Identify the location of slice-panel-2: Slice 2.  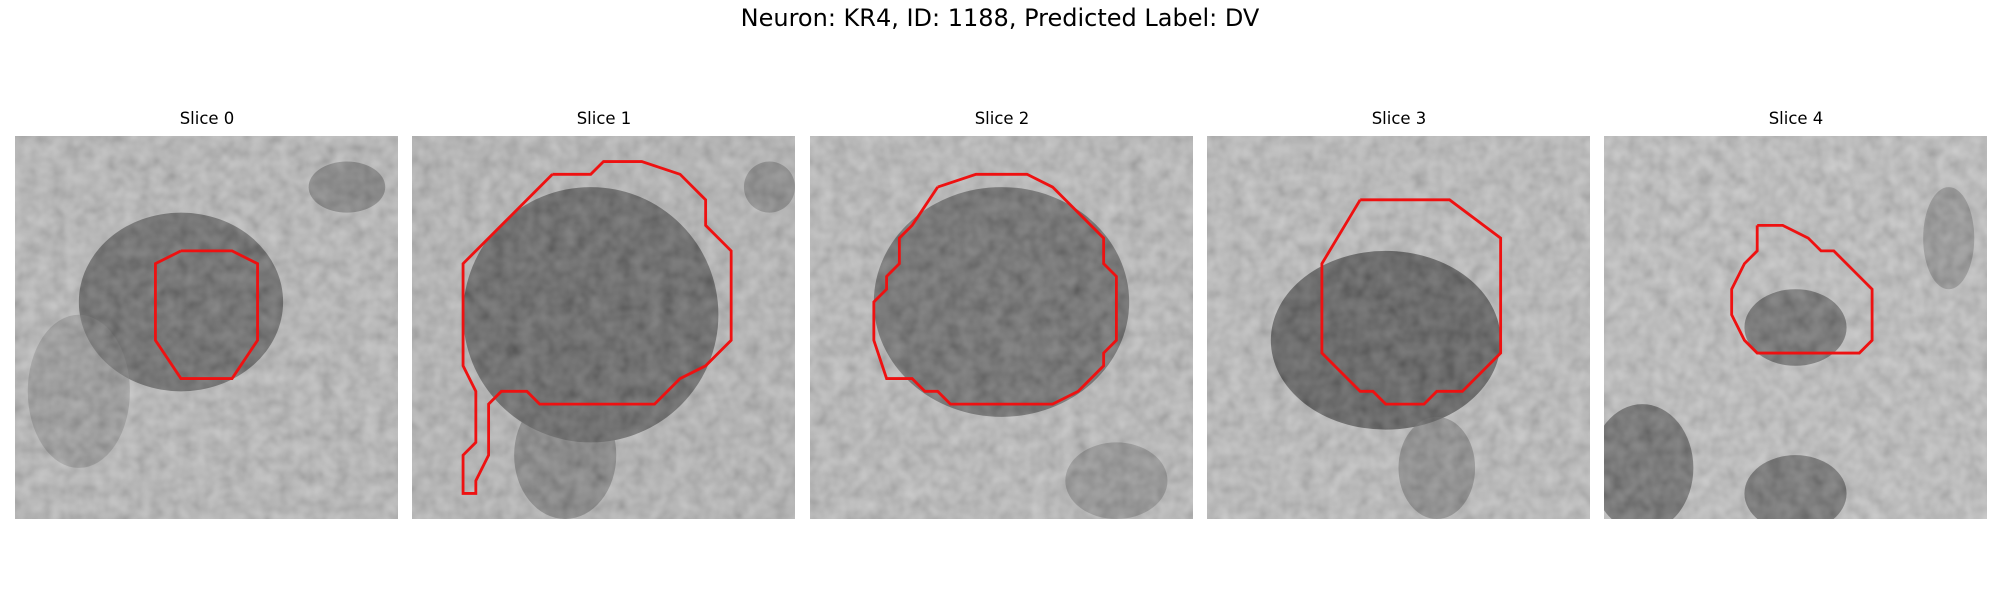
(1002, 313).